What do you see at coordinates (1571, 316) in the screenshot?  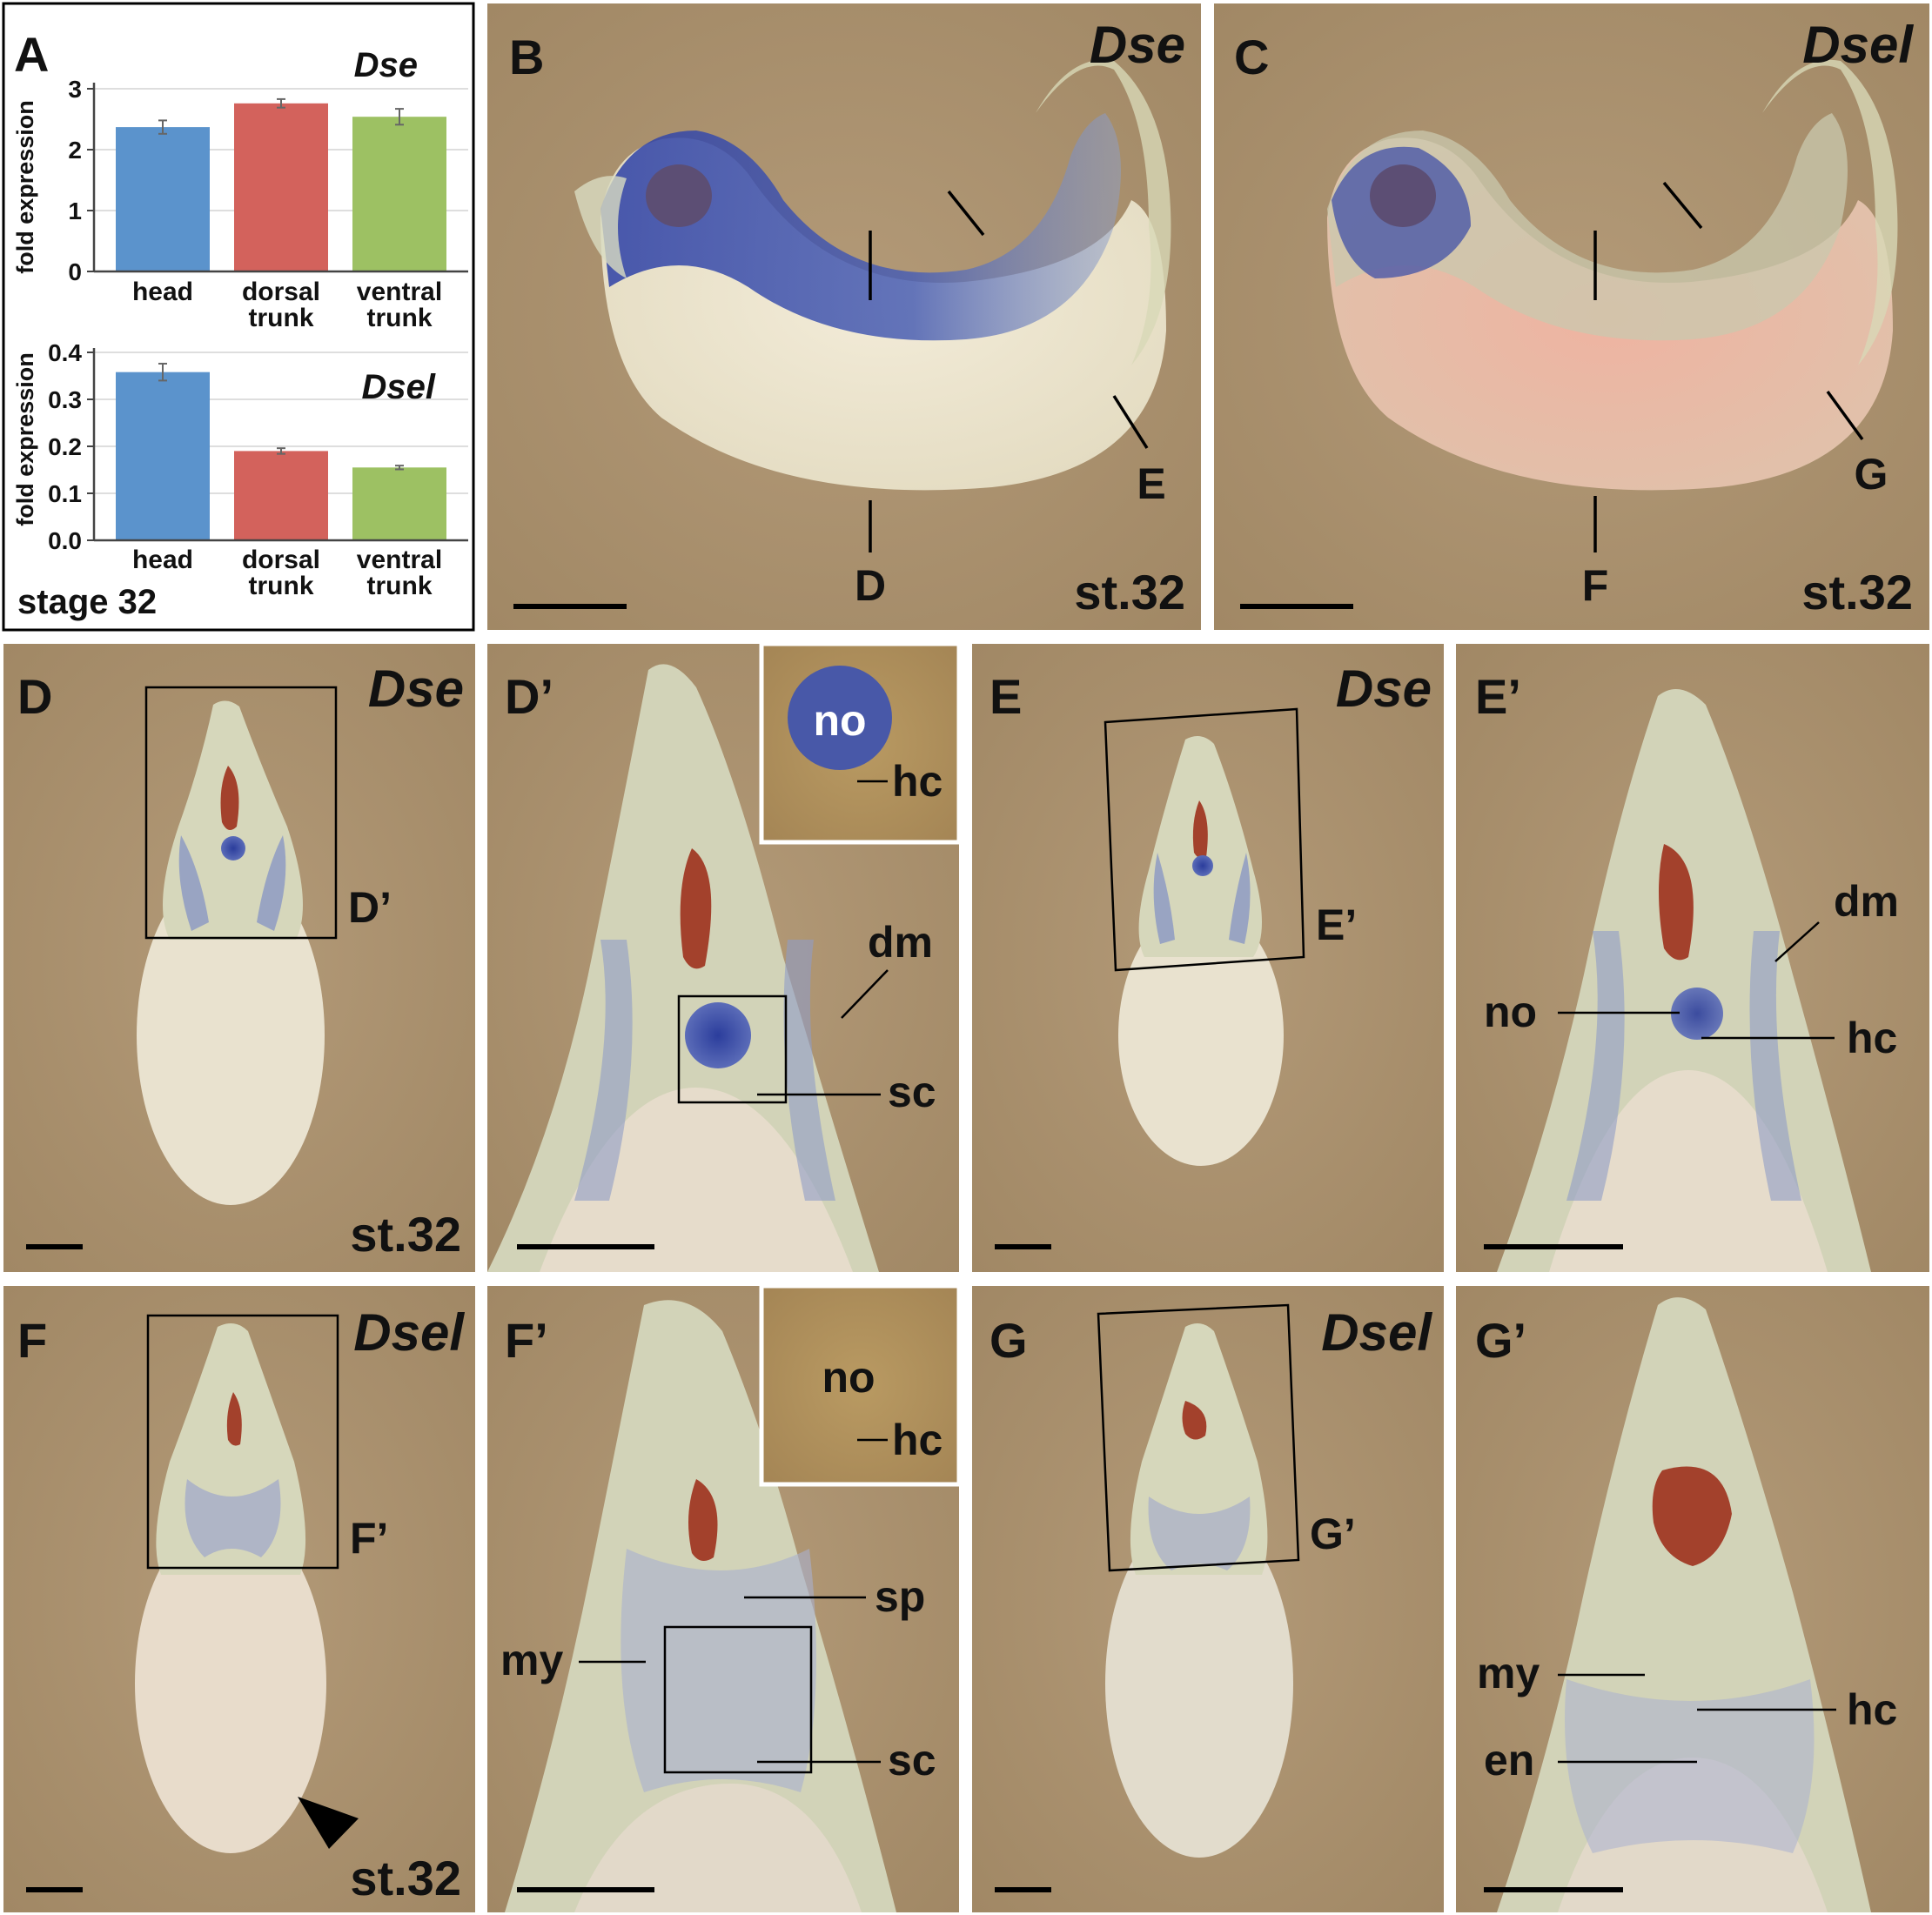 I see `panel-c: C Dsel F G st.32` at bounding box center [1571, 316].